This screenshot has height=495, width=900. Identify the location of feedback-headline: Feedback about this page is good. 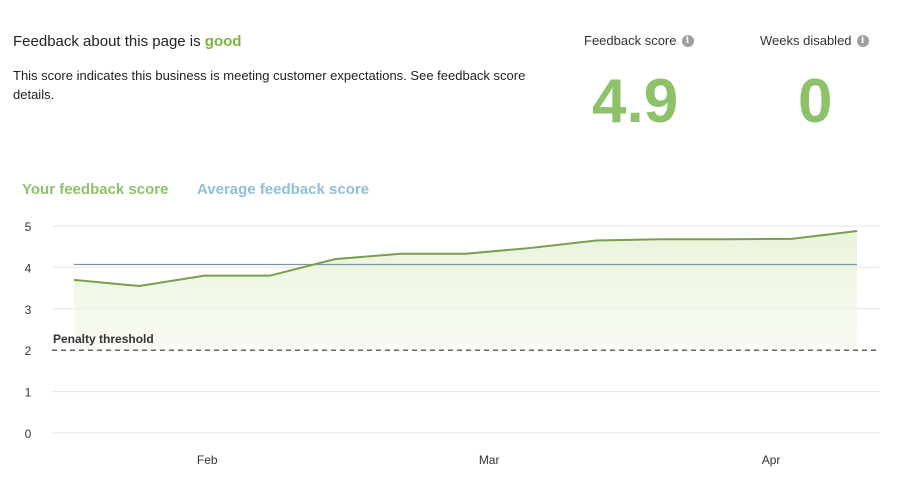
(127, 41).